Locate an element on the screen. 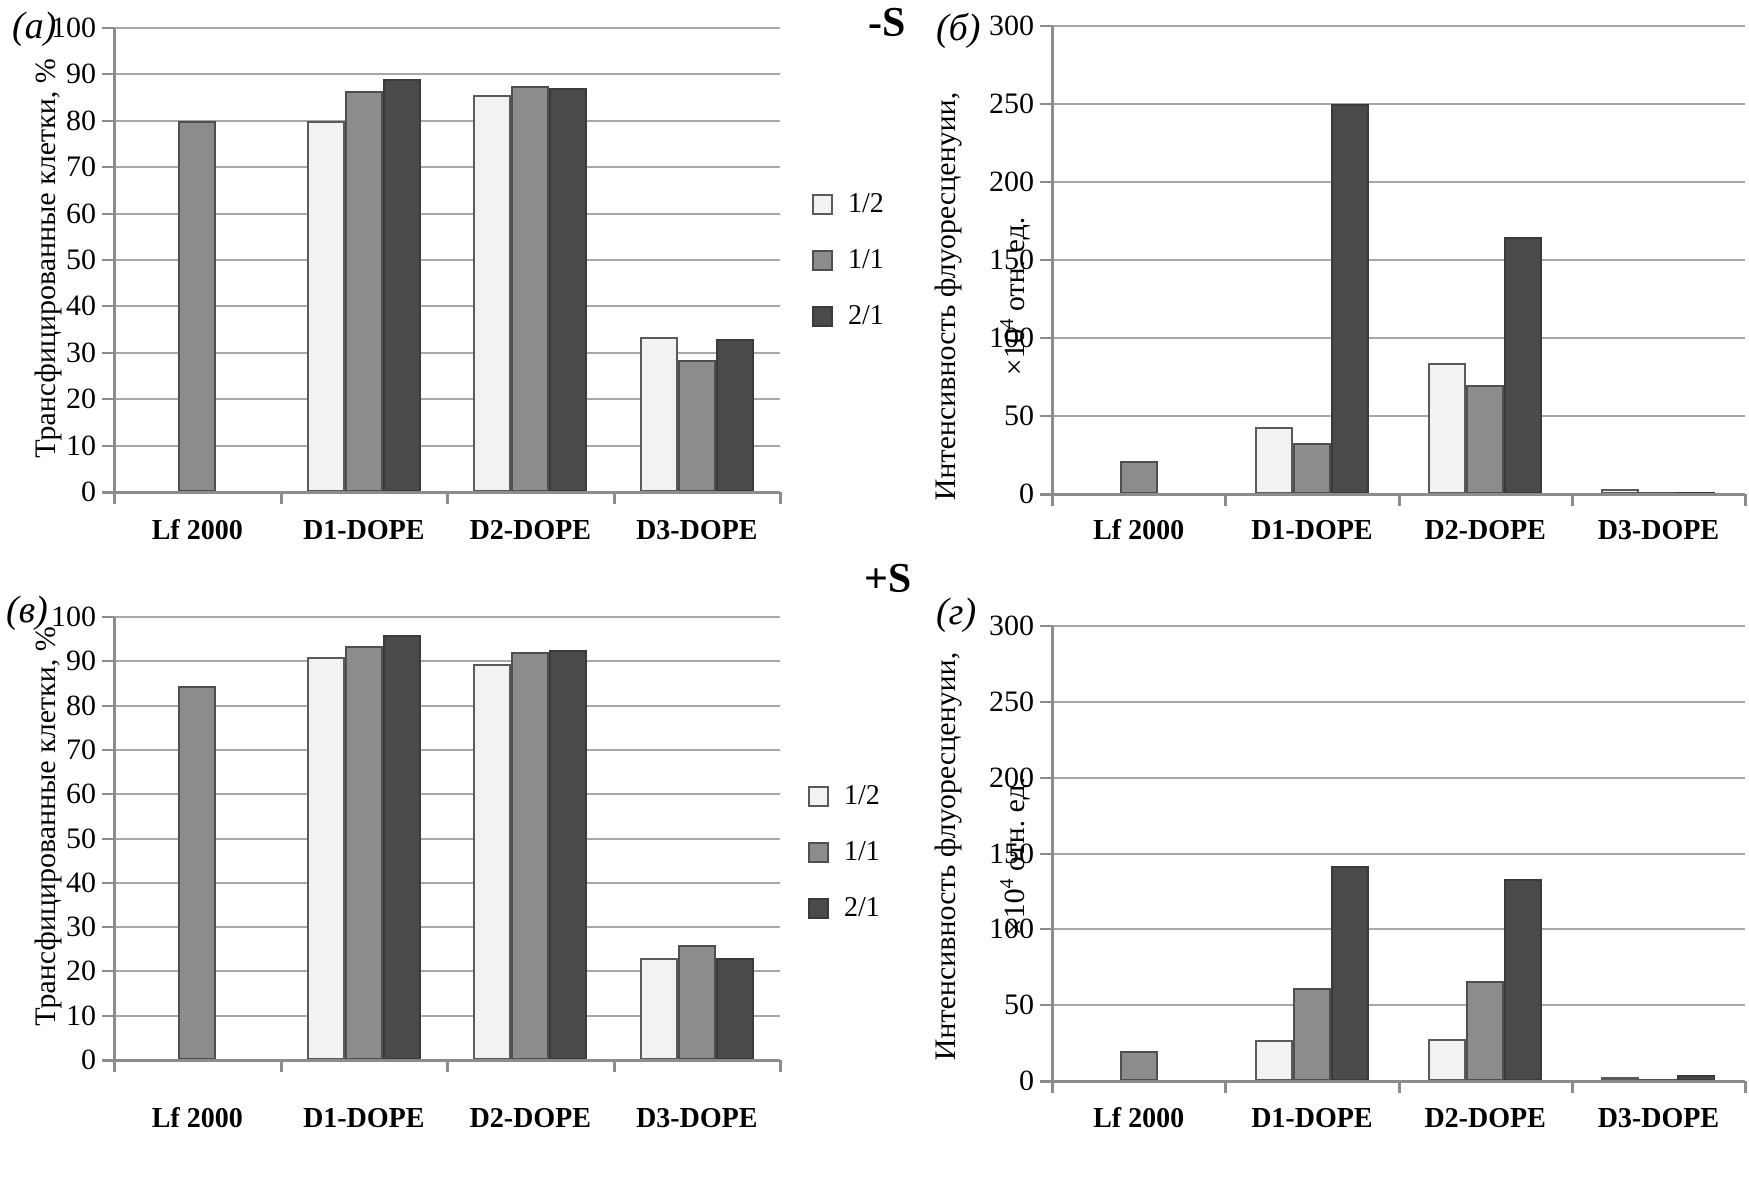 Image resolution: width=1749 pixels, height=1181 pixels. legend-item: 1/2 is located at coordinates (844, 796).